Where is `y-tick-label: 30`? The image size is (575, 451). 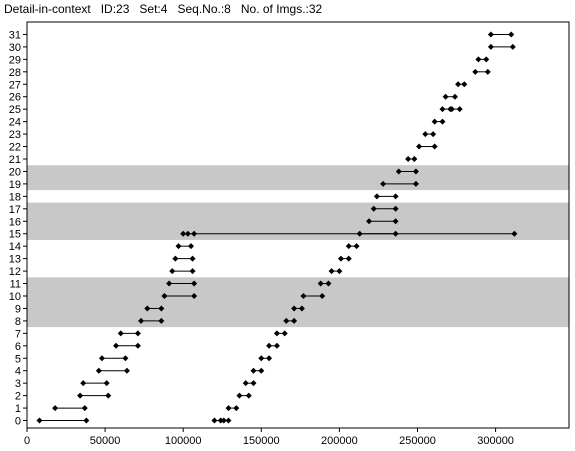
y-tick-label: 30 is located at coordinates (15, 48).